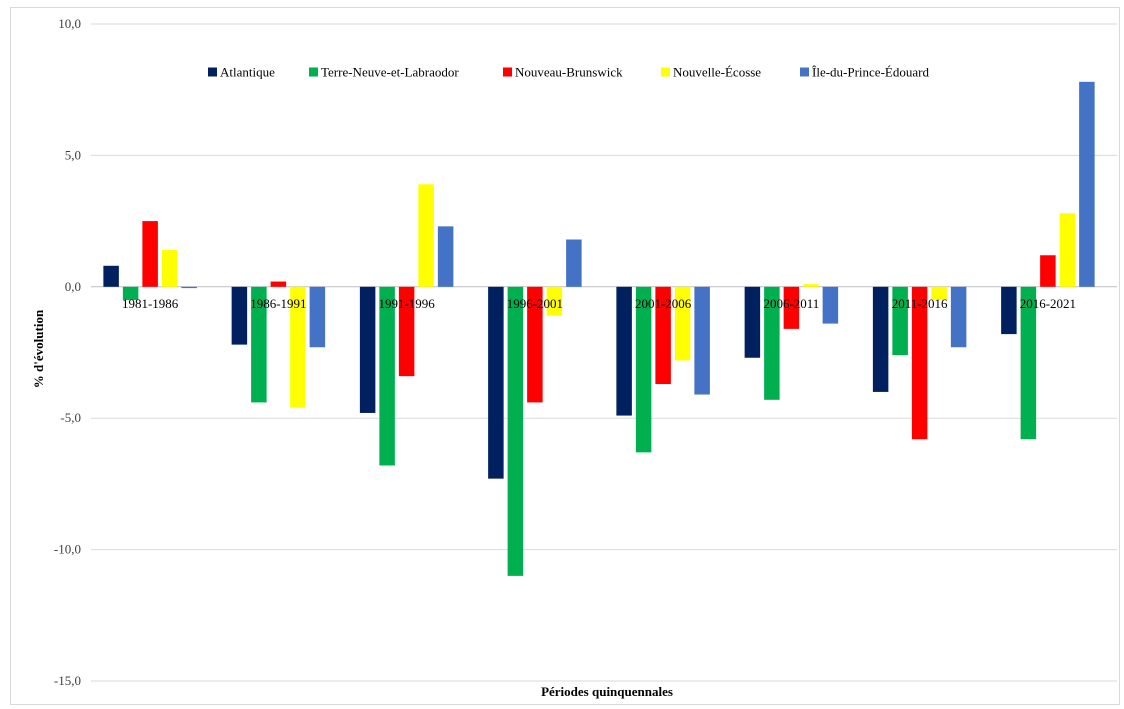 The height and width of the screenshot is (709, 1124). I want to click on y-axis-ticks: 10,0 5,0 0,0 -5,0 -10,0 -15,0, so click(67, 352).